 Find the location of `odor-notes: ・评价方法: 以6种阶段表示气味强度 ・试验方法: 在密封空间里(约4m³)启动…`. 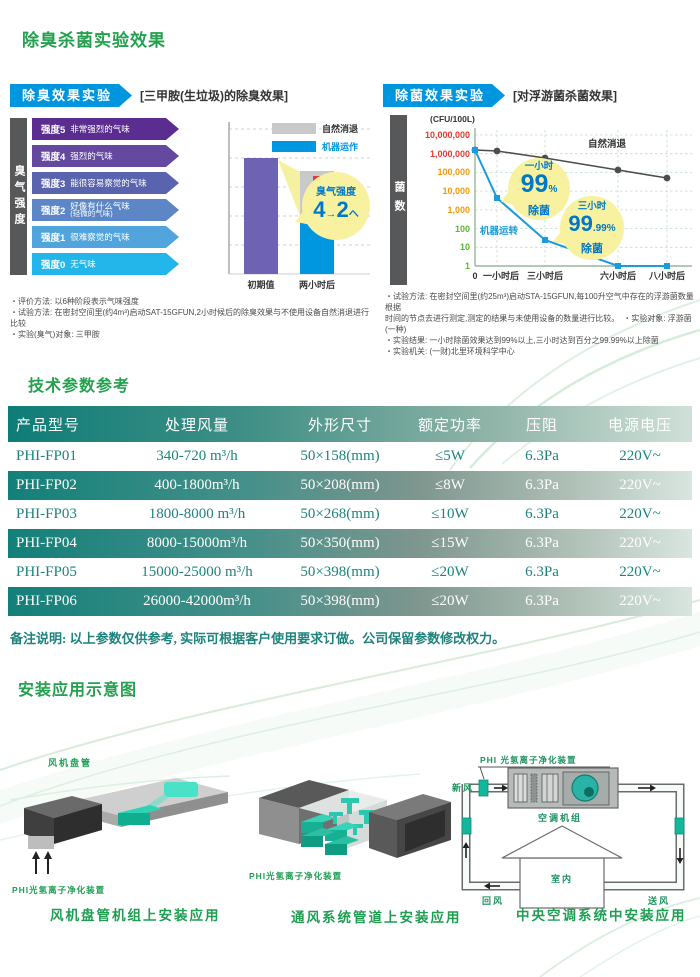

odor-notes: ・评价方法: 以6种阶段表示气味强度 ・试验方法: 在密封空间里(约4m³)启动… is located at coordinates (191, 318).